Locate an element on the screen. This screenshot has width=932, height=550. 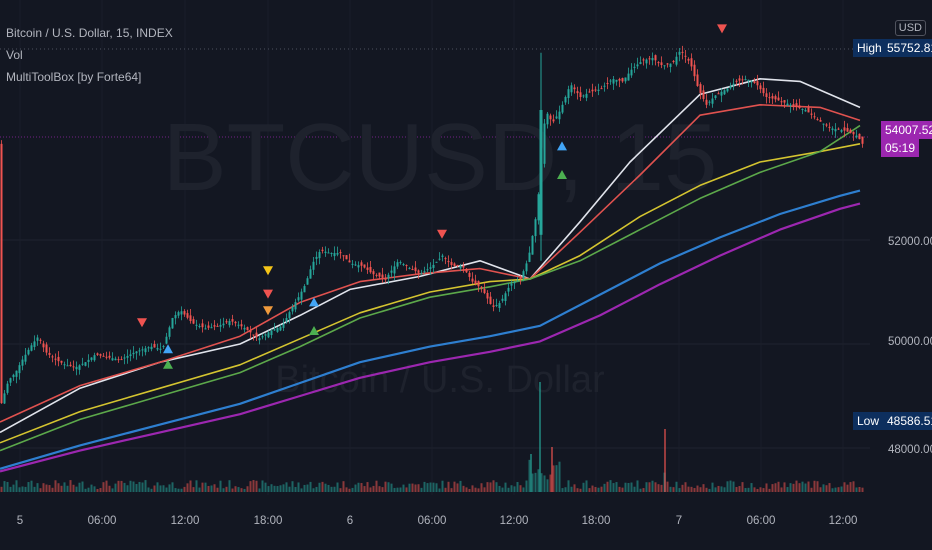
legend-volume: Vol is located at coordinates (14, 55).